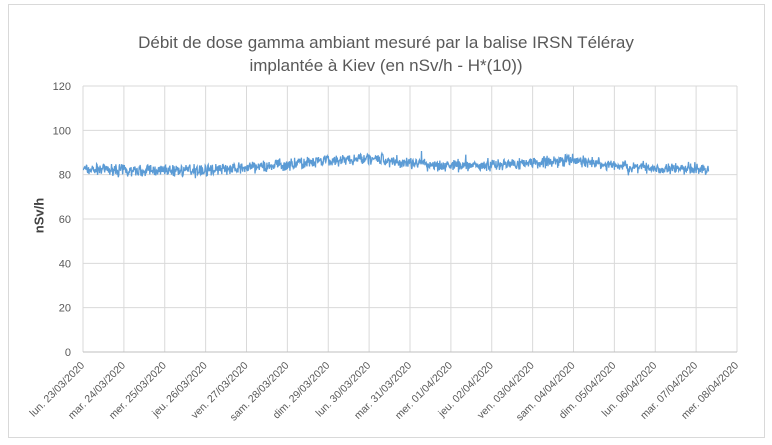  What do you see at coordinates (62, 131) in the screenshot?
I see `y-tick-label: 100` at bounding box center [62, 131].